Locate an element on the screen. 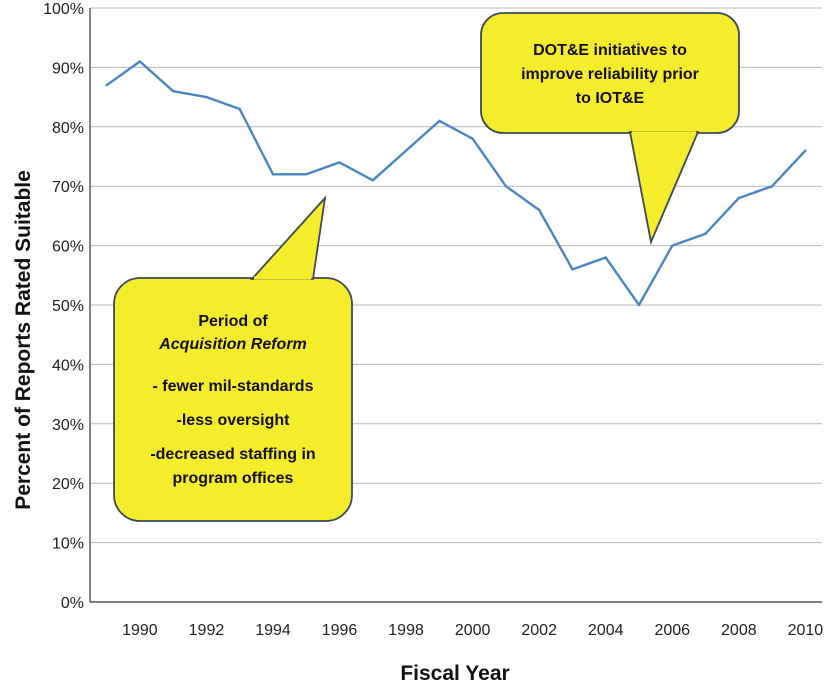  callout-line: -decreased staffing in is located at coordinates (232, 454).